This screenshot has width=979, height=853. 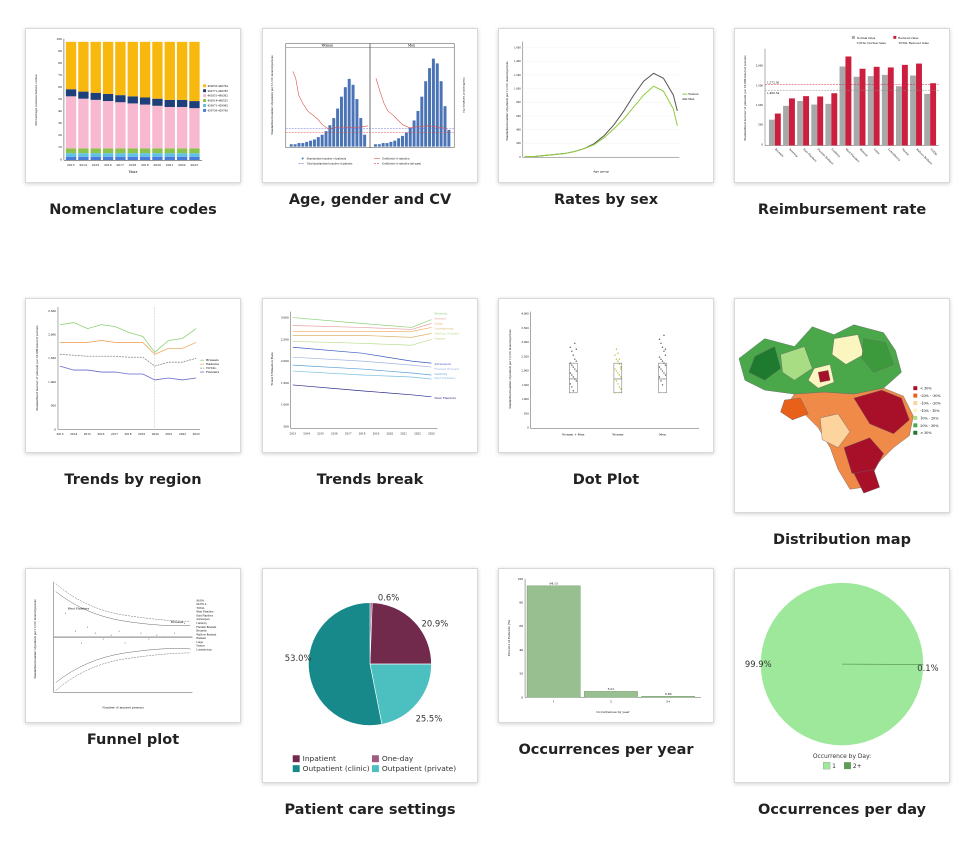 What do you see at coordinates (842, 810) in the screenshot?
I see `caption-occurrences-per-day: Occurrences per day` at bounding box center [842, 810].